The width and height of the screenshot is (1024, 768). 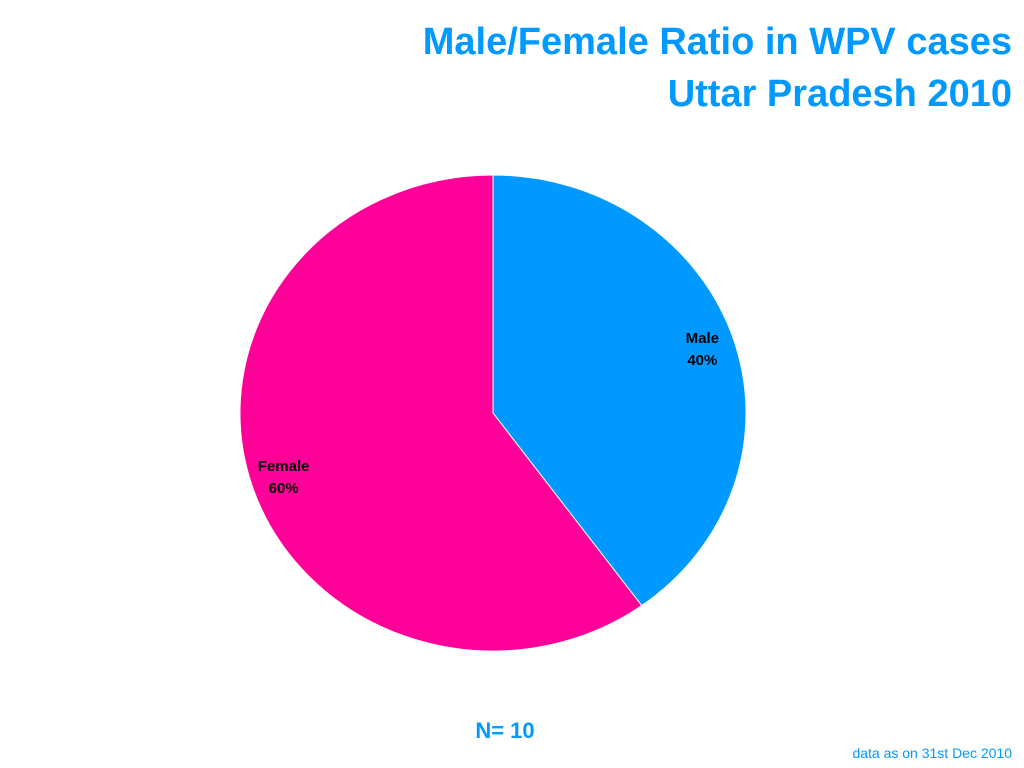 I want to click on slice-value-label: 60%, so click(x=284, y=488).